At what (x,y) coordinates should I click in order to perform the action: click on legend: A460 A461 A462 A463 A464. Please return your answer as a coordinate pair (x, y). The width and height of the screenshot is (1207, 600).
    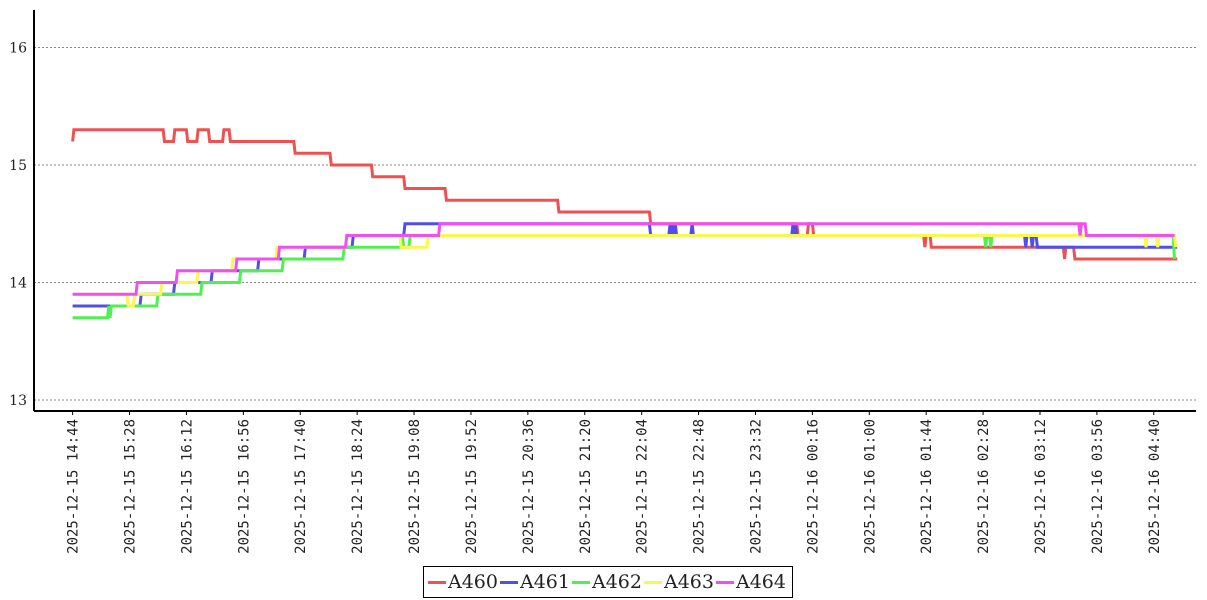
    Looking at the image, I should click on (608, 582).